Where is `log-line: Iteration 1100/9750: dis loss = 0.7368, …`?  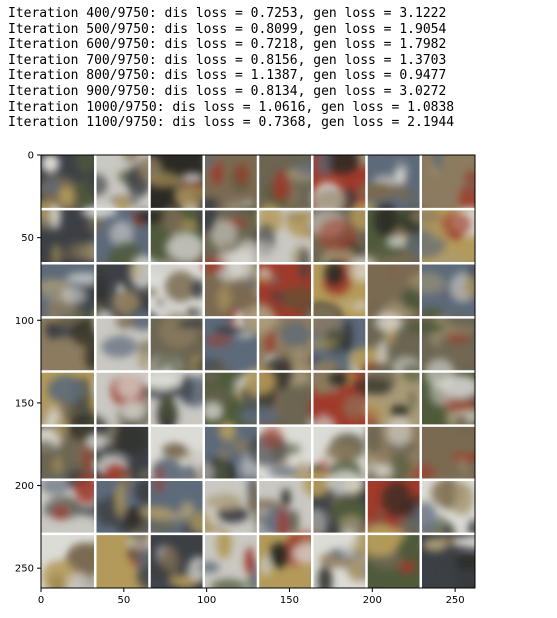 log-line: Iteration 1100/9750: dis loss = 0.7368, … is located at coordinates (231, 123).